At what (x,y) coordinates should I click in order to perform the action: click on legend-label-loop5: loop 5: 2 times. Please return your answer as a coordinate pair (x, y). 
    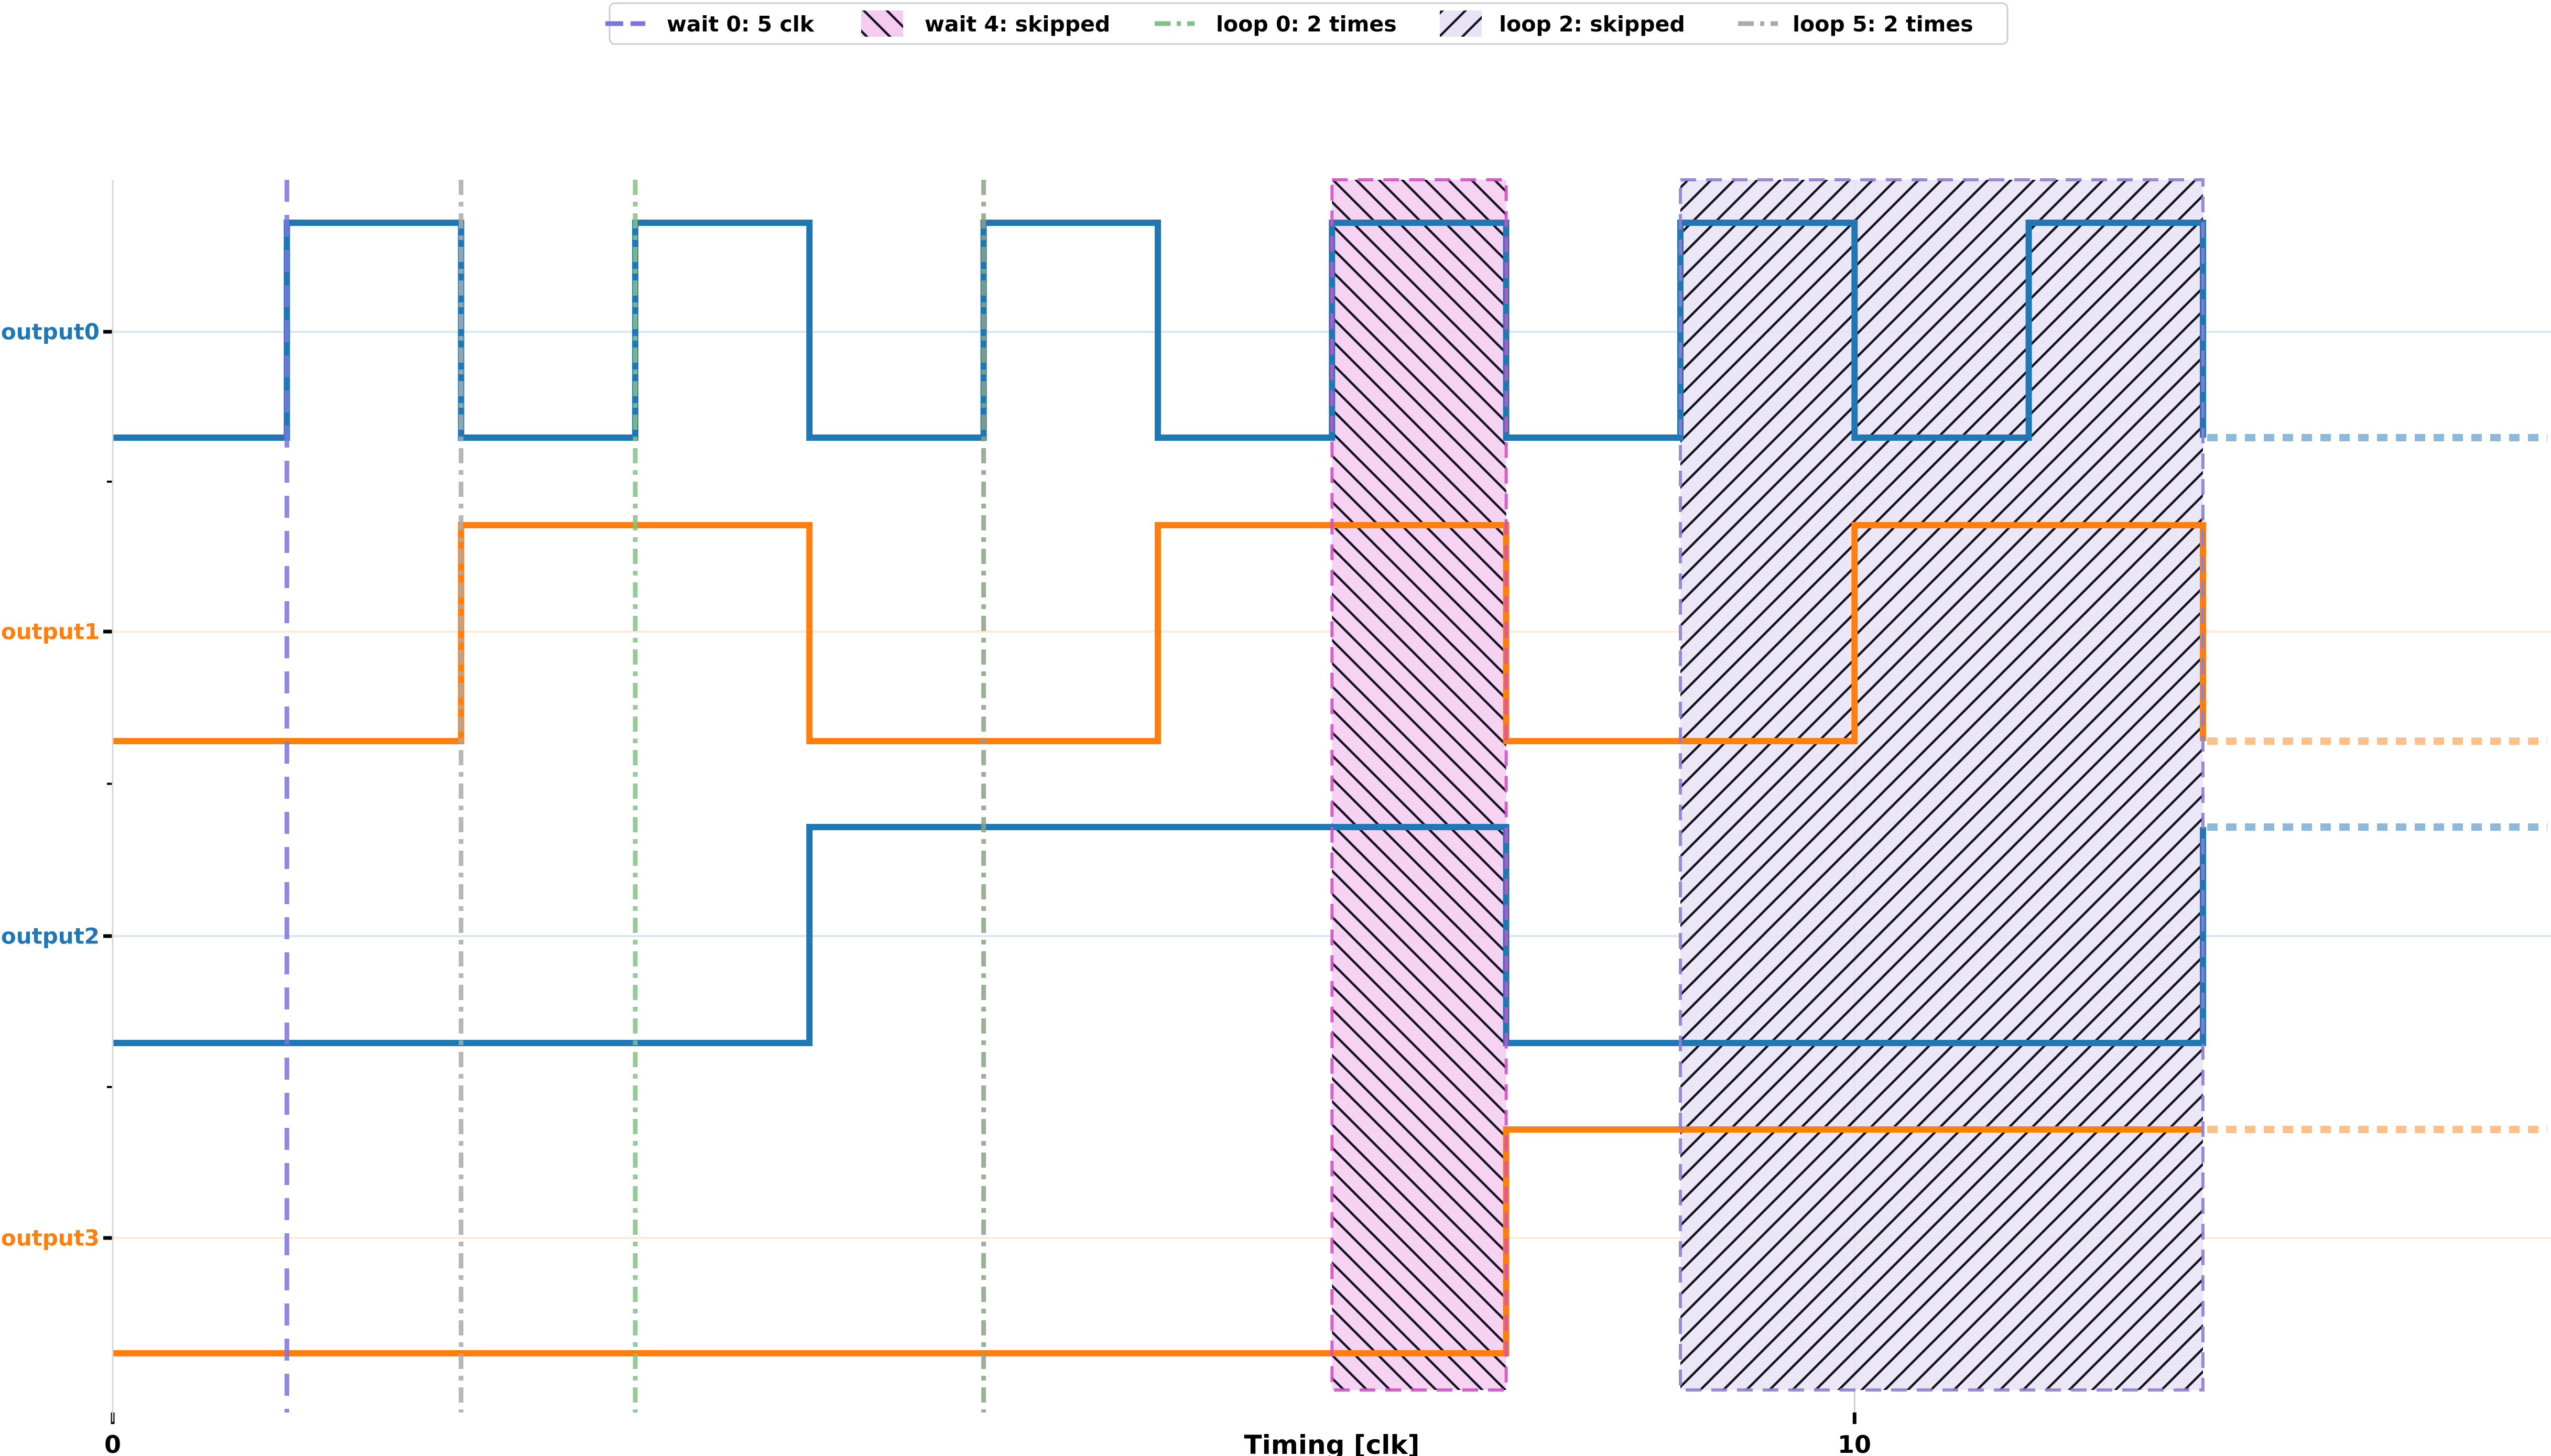
    Looking at the image, I should click on (1883, 25).